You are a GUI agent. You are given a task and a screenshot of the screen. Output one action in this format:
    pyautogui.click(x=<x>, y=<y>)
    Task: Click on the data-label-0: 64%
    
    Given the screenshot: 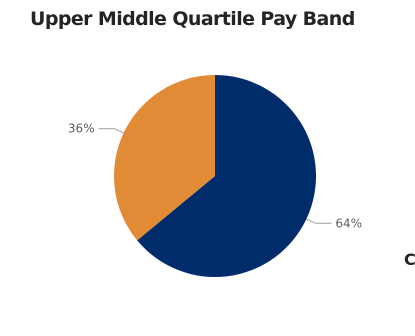 What is the action you would take?
    pyautogui.click(x=348, y=223)
    